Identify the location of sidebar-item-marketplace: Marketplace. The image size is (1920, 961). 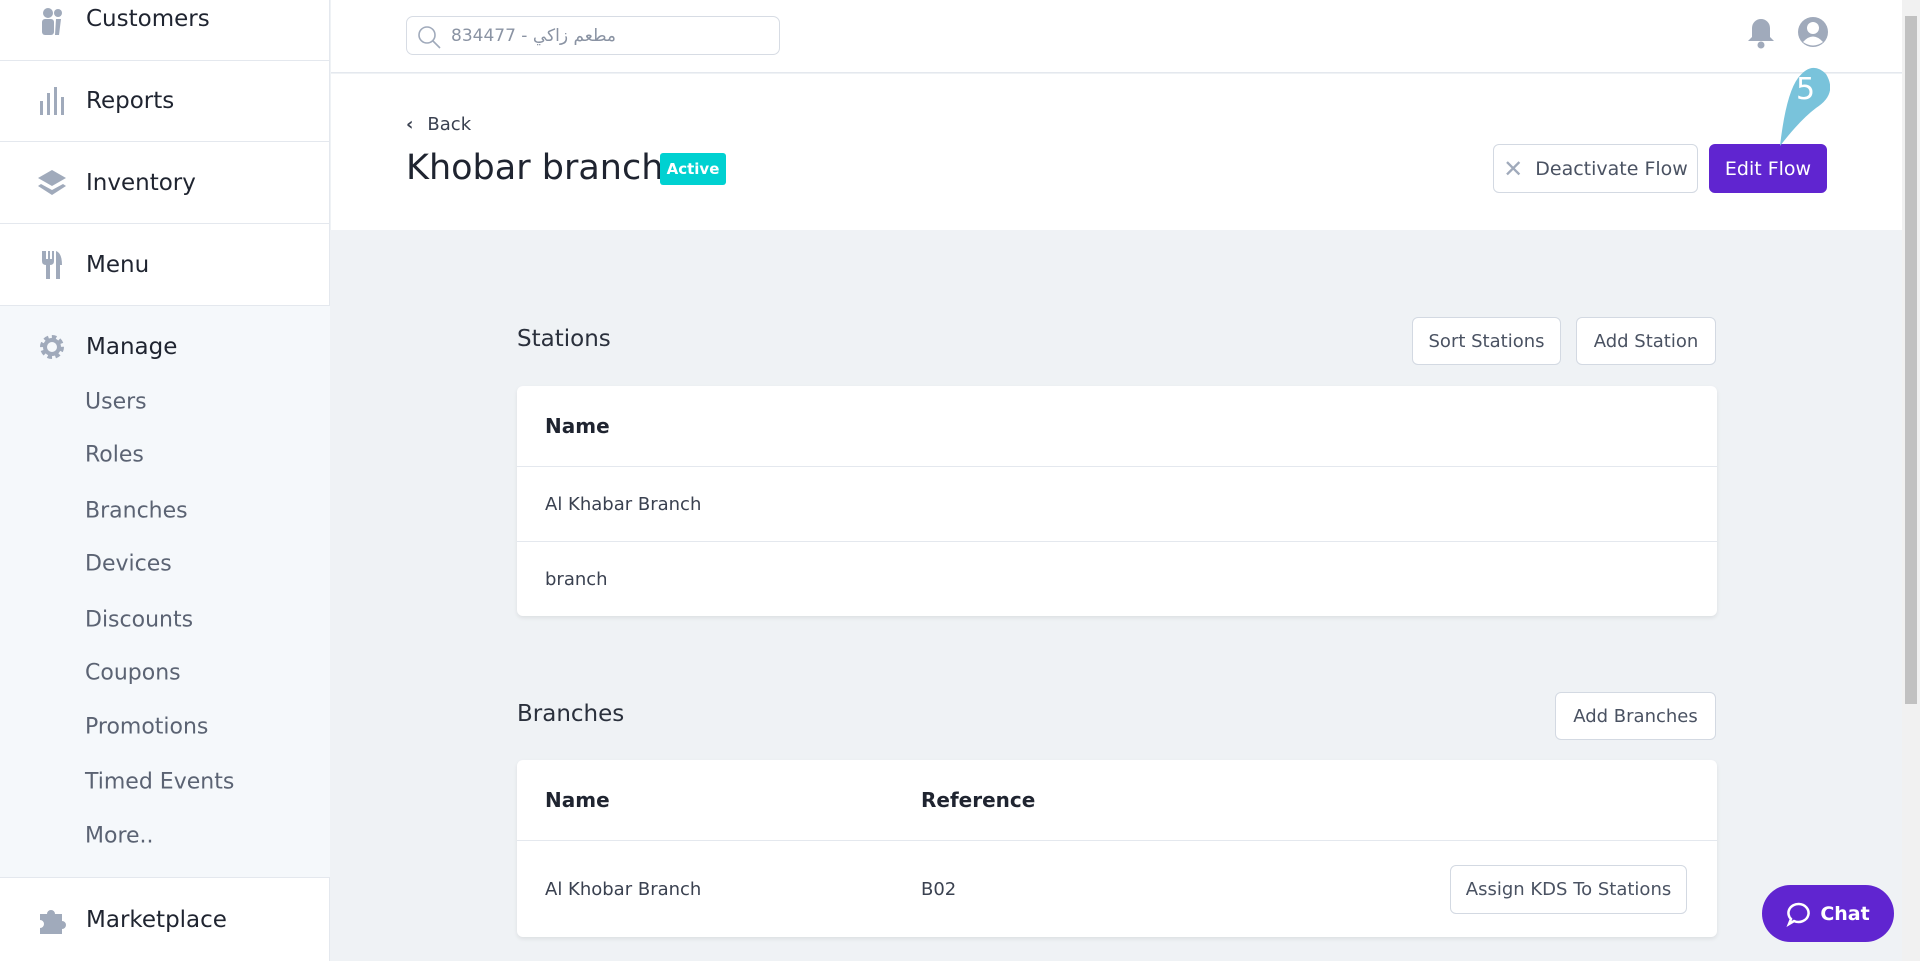
(165, 919).